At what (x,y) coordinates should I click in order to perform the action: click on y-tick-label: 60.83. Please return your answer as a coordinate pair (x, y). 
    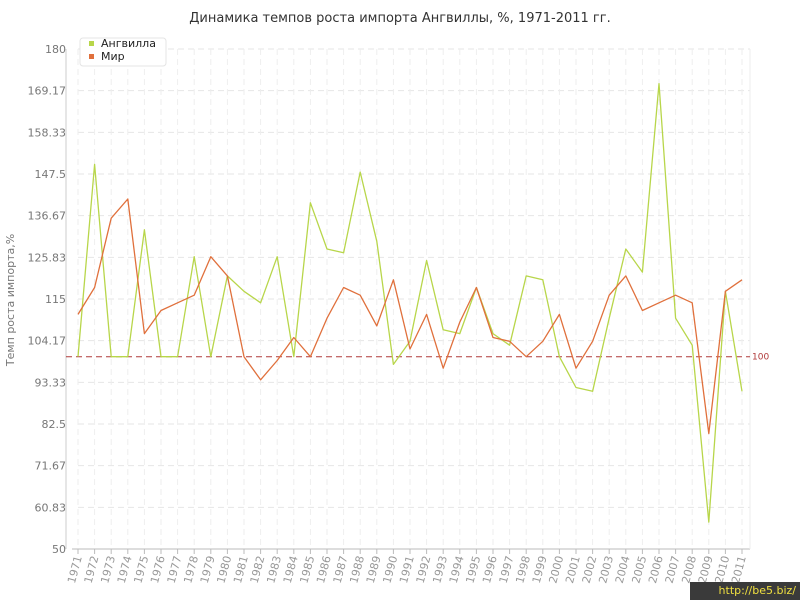
    Looking at the image, I should click on (51, 507).